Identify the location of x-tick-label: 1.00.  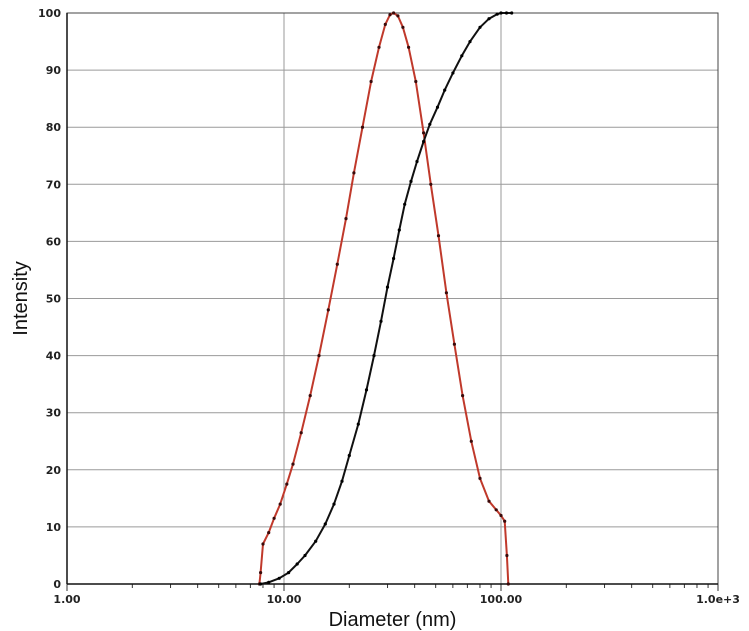
(66, 599).